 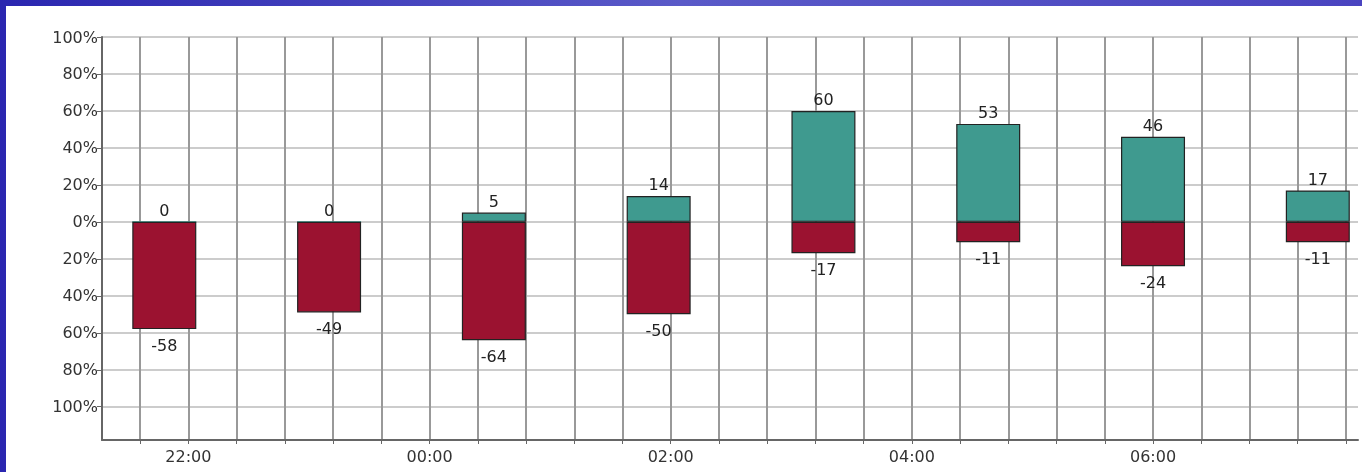 I want to click on data-label: 53, so click(x=988, y=113).